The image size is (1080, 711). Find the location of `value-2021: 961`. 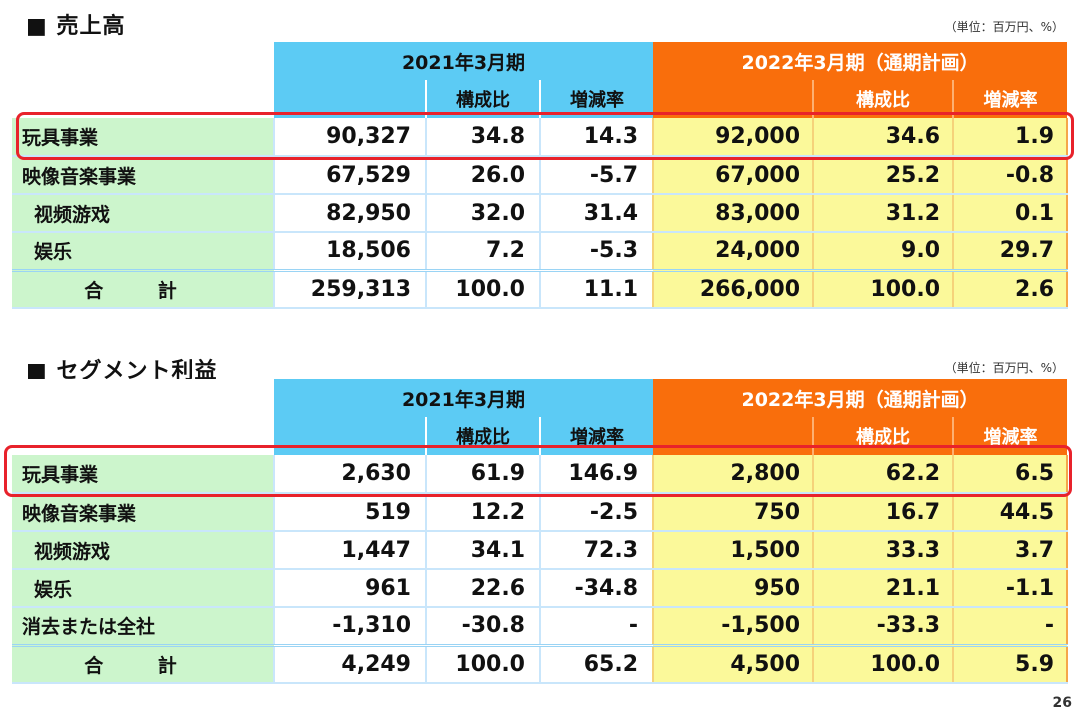

value-2021: 961 is located at coordinates (349, 588).